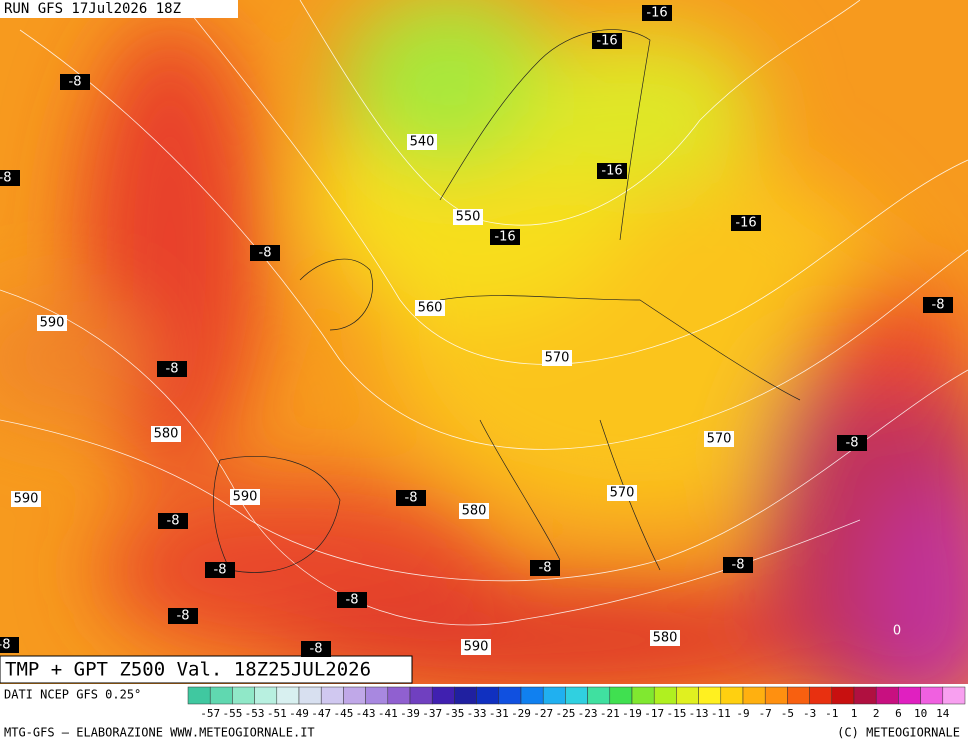  What do you see at coordinates (831, 713) in the screenshot?
I see `colorbar-label: -1` at bounding box center [831, 713].